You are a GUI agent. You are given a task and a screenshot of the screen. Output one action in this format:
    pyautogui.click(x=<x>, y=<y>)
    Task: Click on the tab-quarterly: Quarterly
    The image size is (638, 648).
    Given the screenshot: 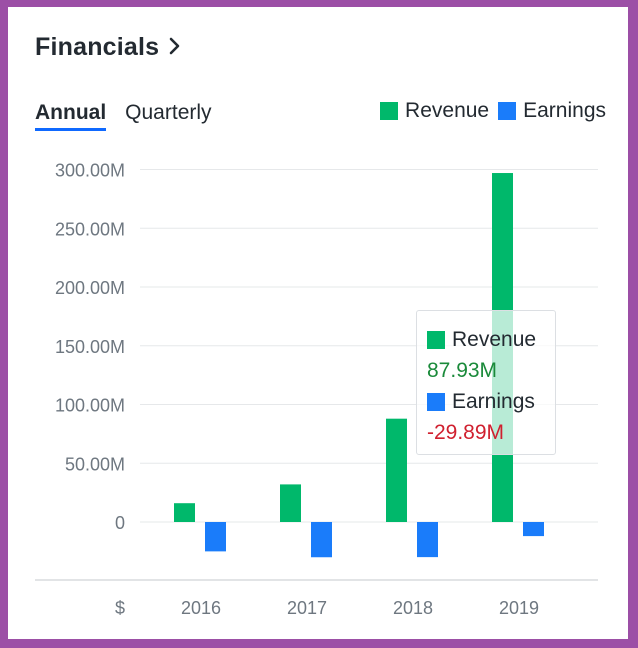 What is the action you would take?
    pyautogui.click(x=168, y=112)
    